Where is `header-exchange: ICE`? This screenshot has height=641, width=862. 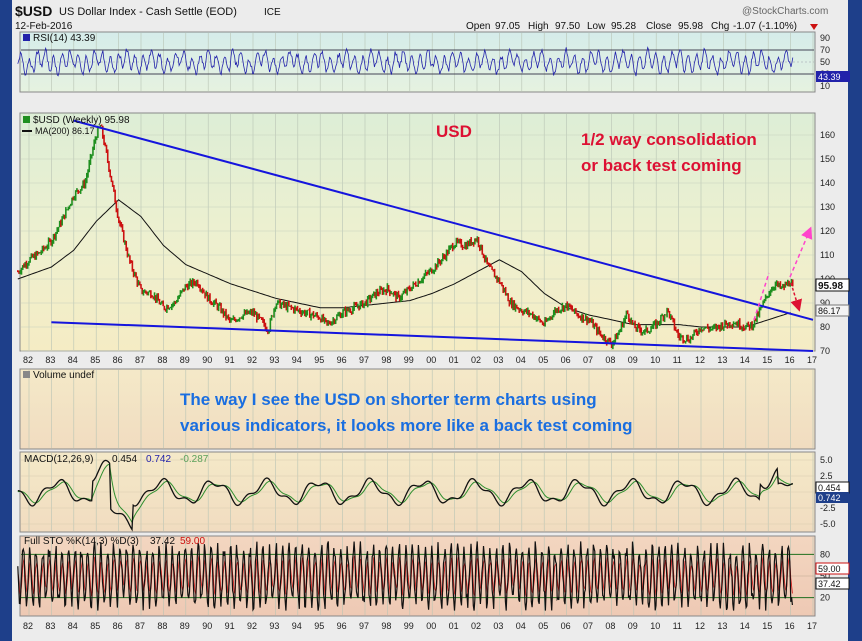
header-exchange: ICE is located at coordinates (272, 12).